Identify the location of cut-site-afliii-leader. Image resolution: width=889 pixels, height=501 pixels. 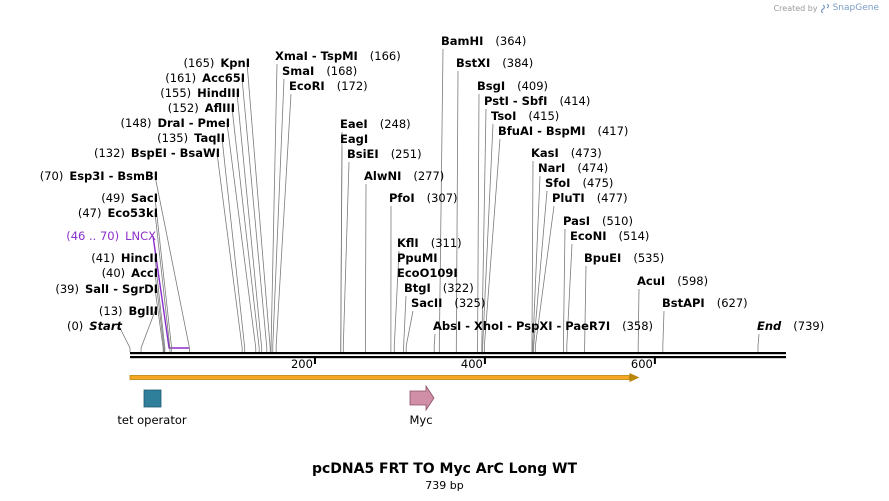
(245, 229).